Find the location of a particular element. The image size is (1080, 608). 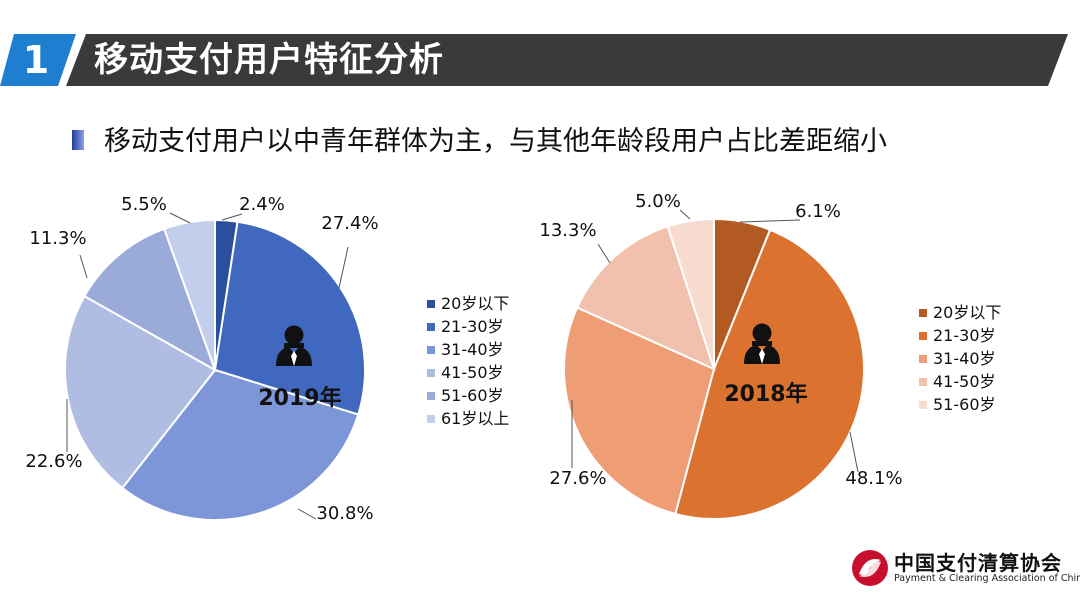

legend-entry: 61岁以上 is located at coordinates (475, 418).